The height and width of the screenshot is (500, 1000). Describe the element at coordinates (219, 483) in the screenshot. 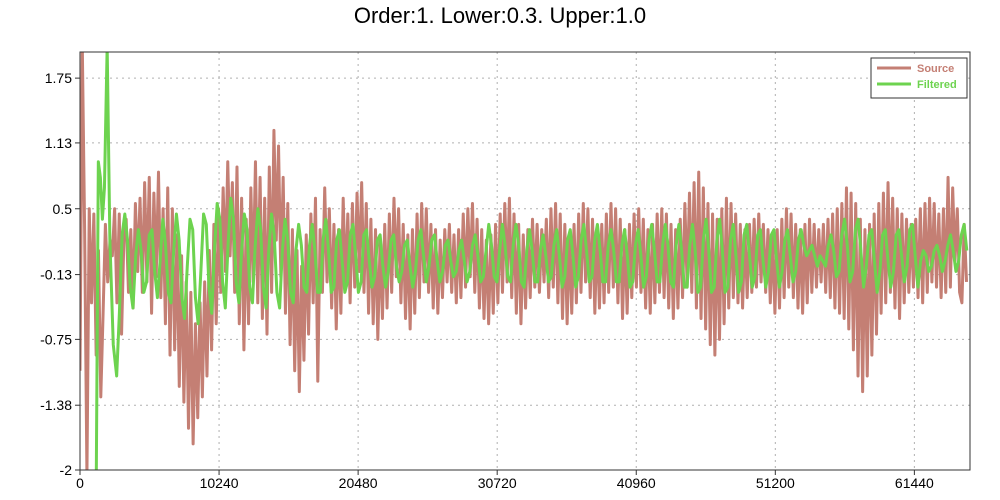

I see `x-tick-label: 10240` at that location.